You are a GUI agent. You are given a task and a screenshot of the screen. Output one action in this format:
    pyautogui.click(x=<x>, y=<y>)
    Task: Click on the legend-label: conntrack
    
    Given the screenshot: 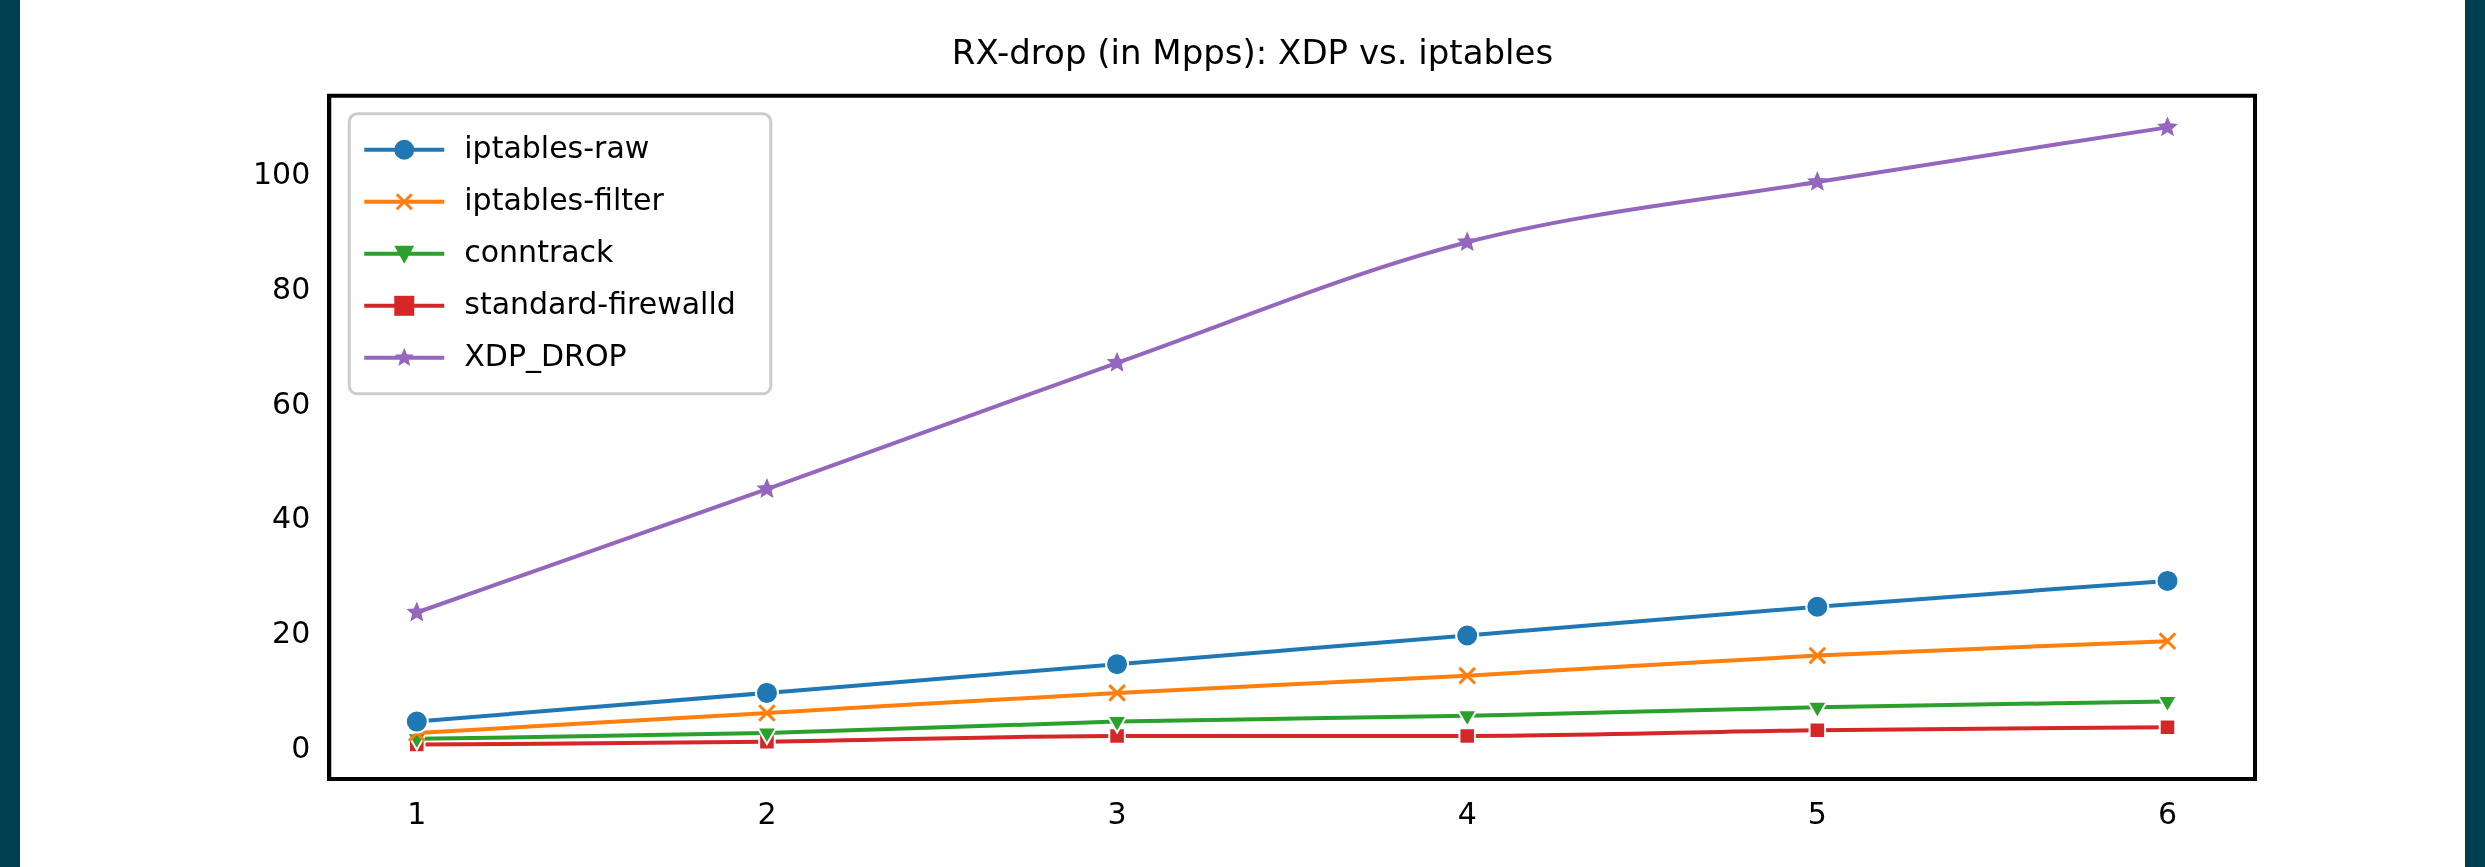 What is the action you would take?
    pyautogui.click(x=539, y=251)
    